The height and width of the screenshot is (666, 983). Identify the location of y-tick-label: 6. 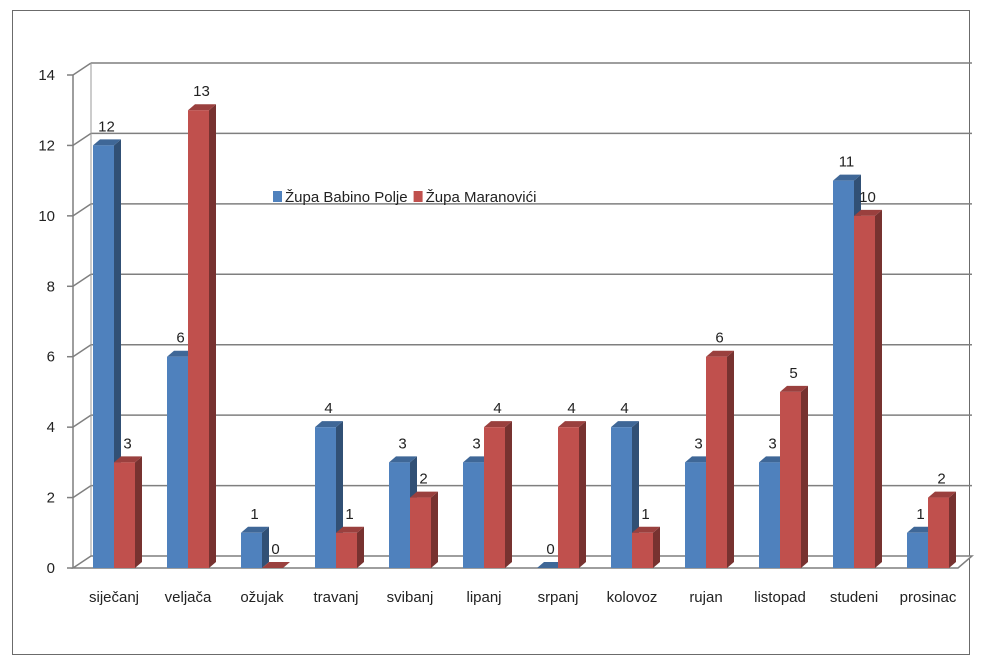
(51, 357).